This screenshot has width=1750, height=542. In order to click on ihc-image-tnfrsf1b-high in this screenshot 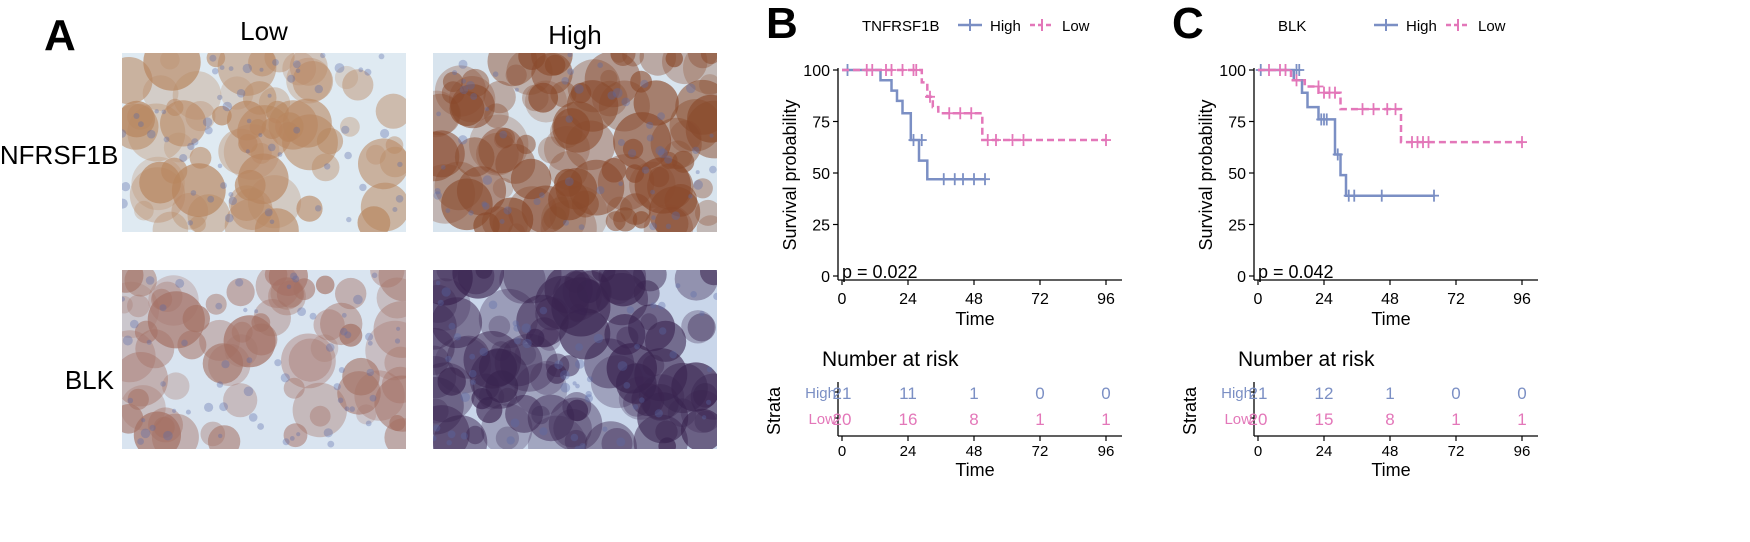, I will do `click(575, 142)`.